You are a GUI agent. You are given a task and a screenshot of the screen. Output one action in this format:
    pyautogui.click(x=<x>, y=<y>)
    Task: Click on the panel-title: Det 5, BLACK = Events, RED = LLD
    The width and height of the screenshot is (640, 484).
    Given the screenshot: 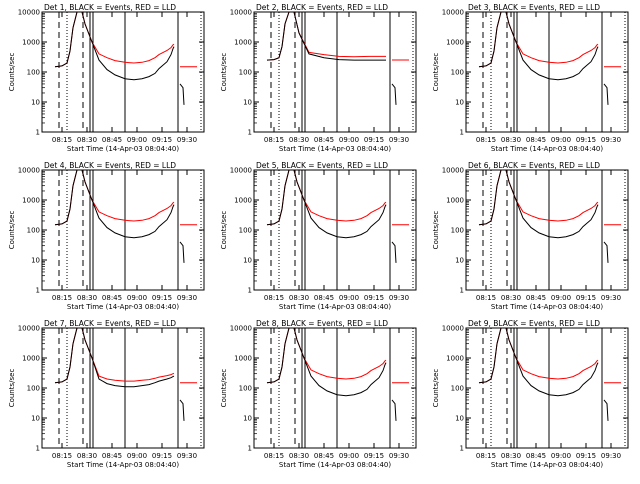 What is the action you would take?
    pyautogui.click(x=322, y=165)
    